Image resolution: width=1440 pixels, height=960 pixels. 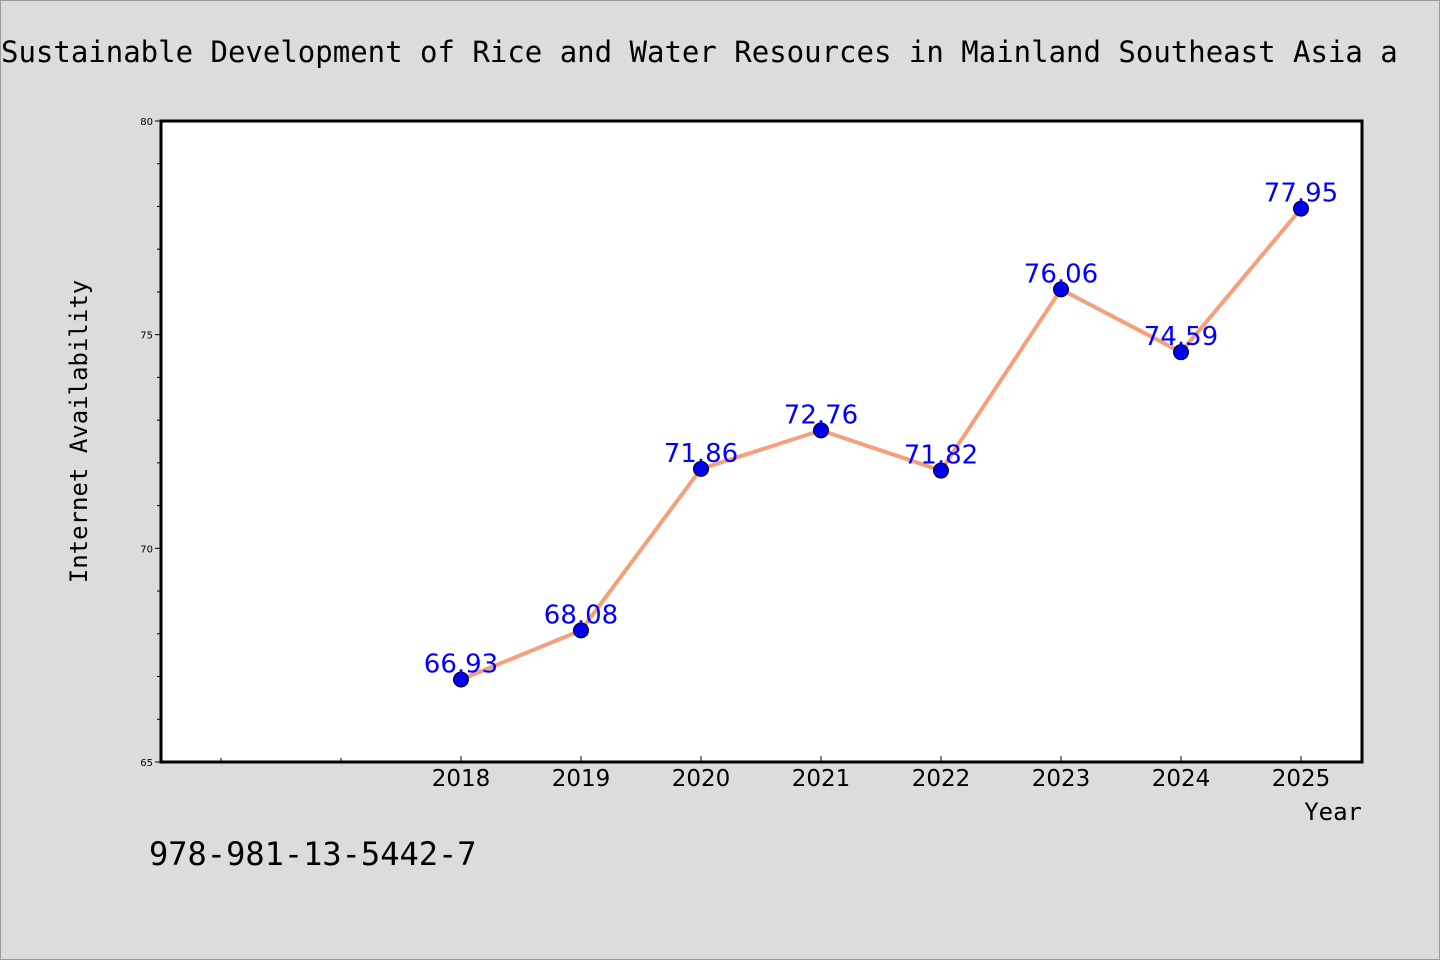 I want to click on x-tick-label: 2025, so click(x=1301, y=779).